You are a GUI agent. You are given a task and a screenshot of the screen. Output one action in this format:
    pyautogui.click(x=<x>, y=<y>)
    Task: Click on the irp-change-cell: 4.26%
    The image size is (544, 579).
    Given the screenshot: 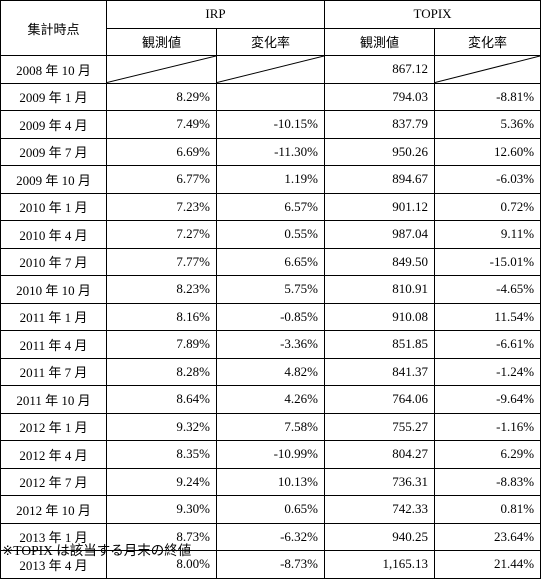 What is the action you would take?
    pyautogui.click(x=270, y=399)
    